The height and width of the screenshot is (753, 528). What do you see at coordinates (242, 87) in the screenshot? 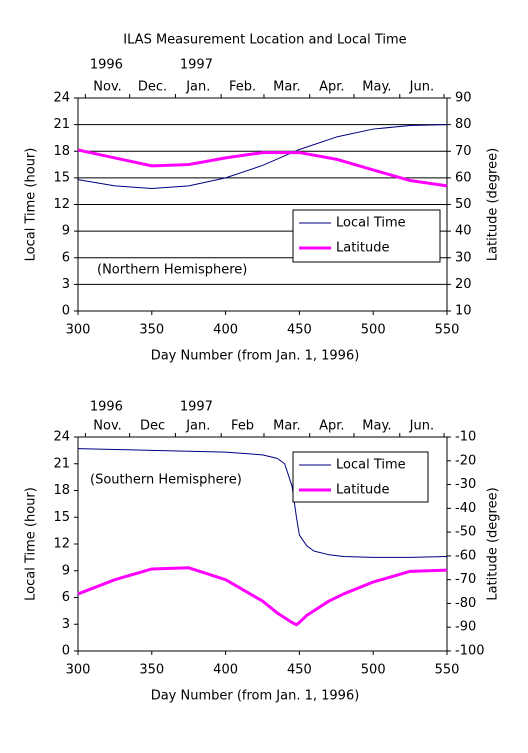
I see `month-label: Feb.` at bounding box center [242, 87].